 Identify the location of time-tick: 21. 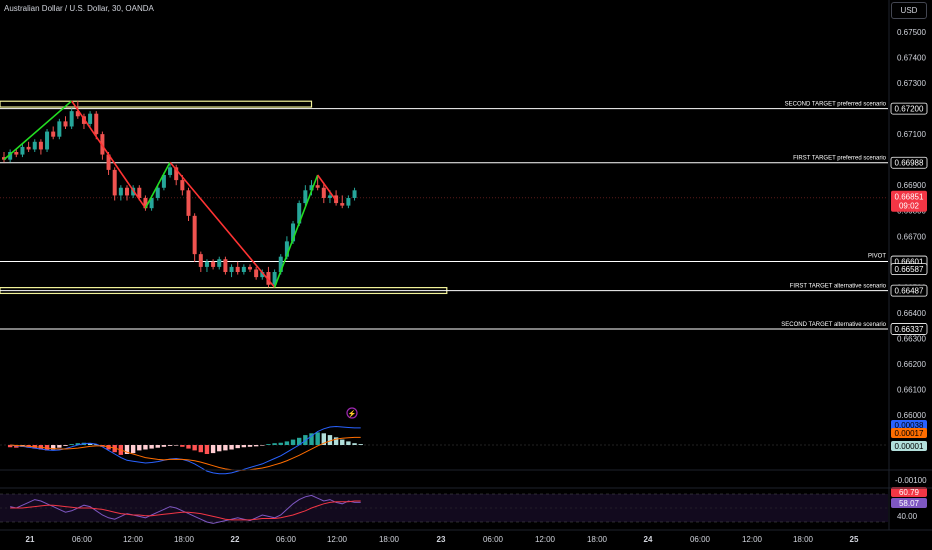
(30, 539).